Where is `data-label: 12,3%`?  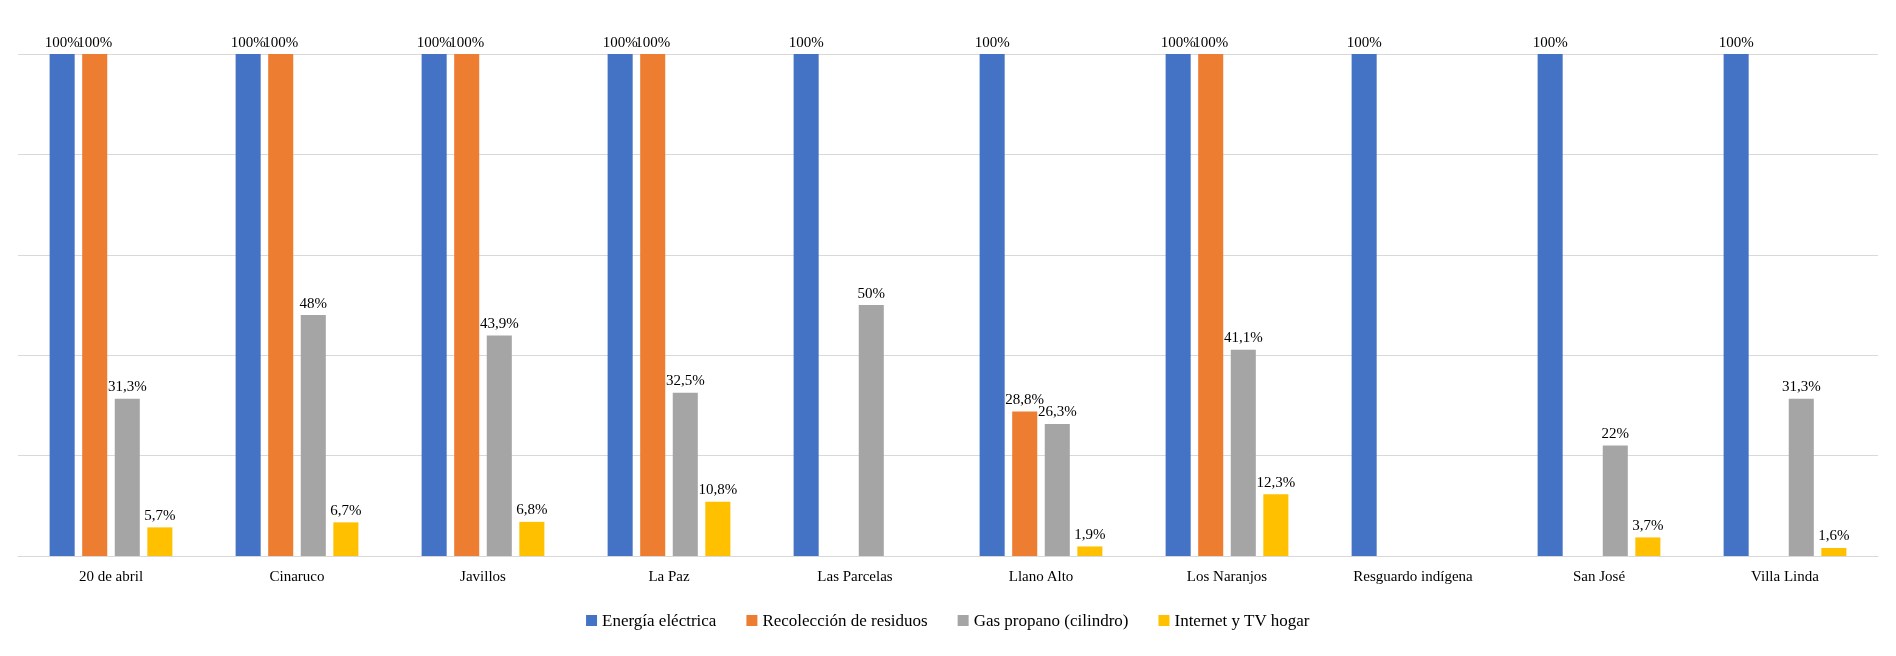 data-label: 12,3% is located at coordinates (1276, 481).